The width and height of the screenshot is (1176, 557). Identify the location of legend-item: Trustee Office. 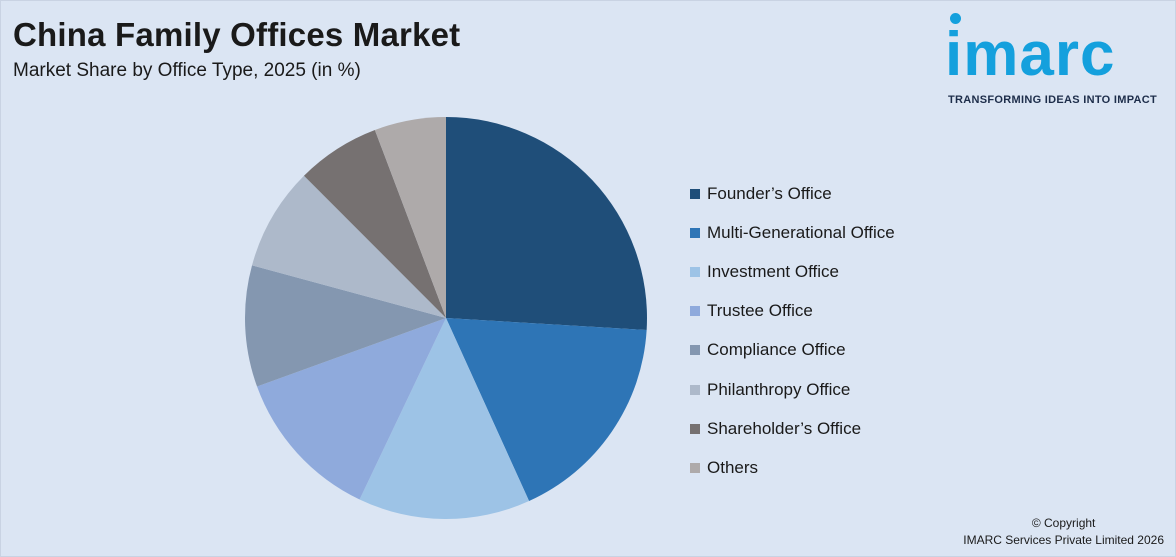
(792, 311).